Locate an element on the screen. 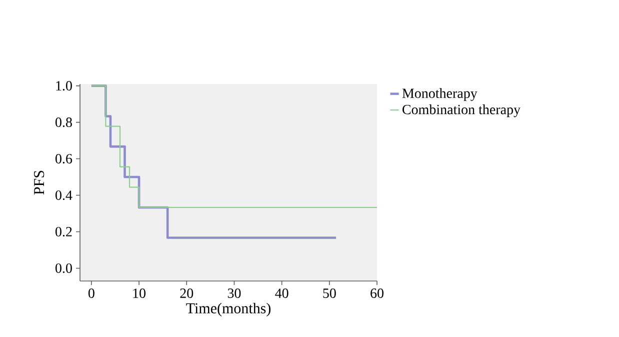 The width and height of the screenshot is (619, 337). x-tick-label: 40 is located at coordinates (281, 293).